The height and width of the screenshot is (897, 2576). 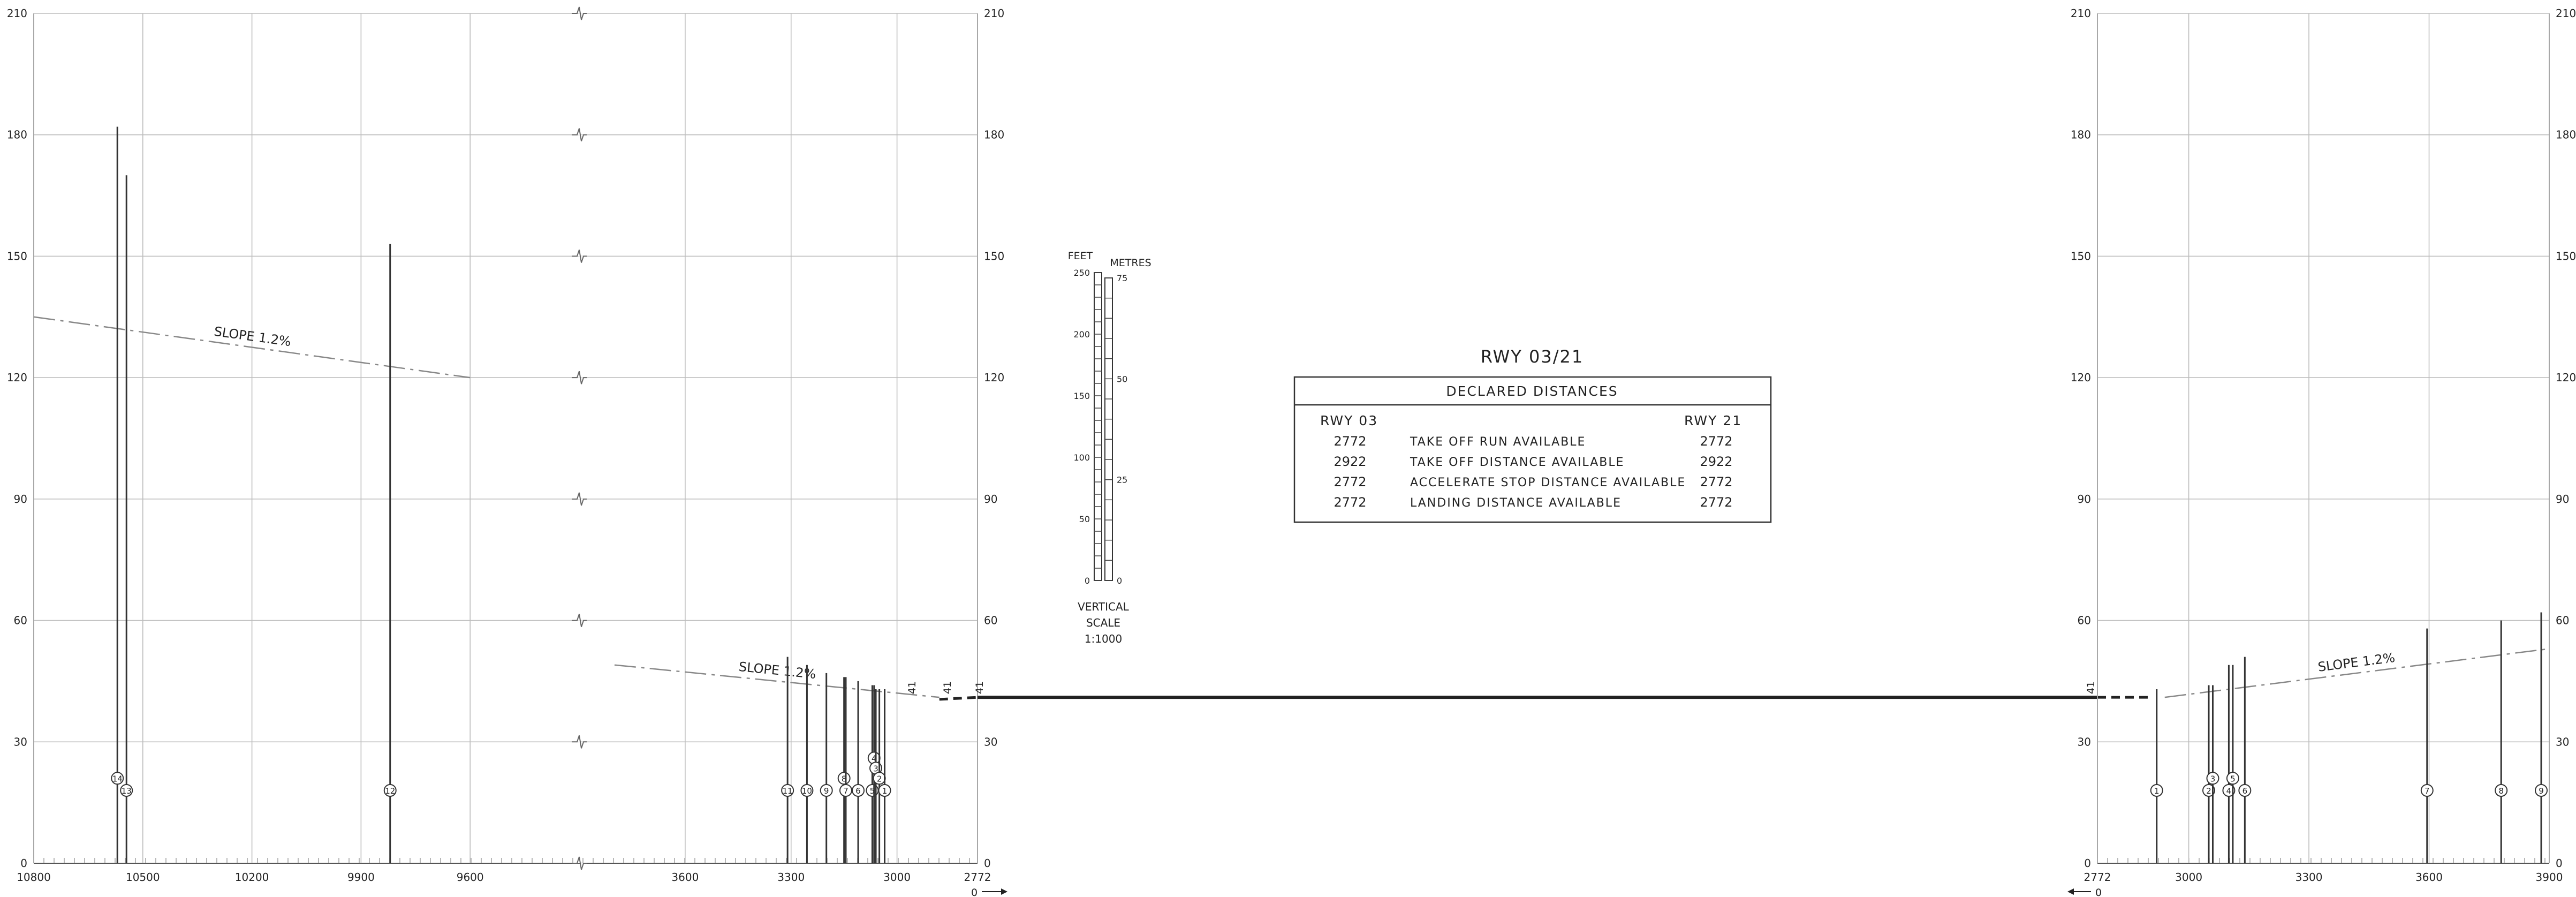 I want to click on feet-bar, so click(x=1098, y=427).